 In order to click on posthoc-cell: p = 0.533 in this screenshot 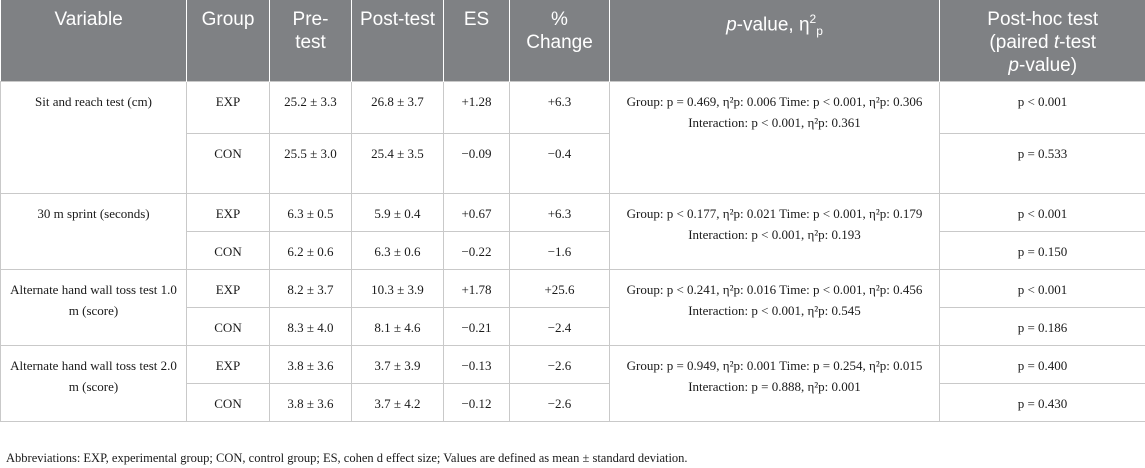, I will do `click(1042, 163)`.